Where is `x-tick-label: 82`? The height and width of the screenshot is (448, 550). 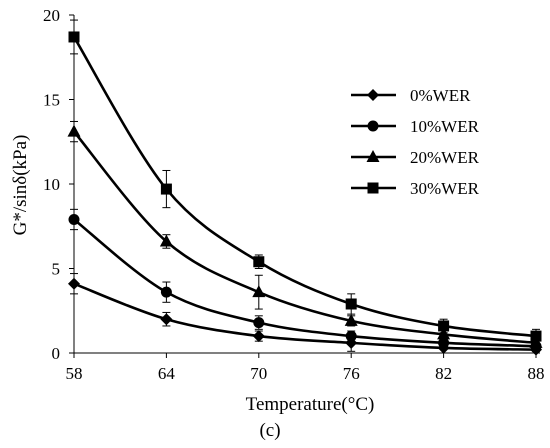
x-tick-label: 82 is located at coordinates (443, 373).